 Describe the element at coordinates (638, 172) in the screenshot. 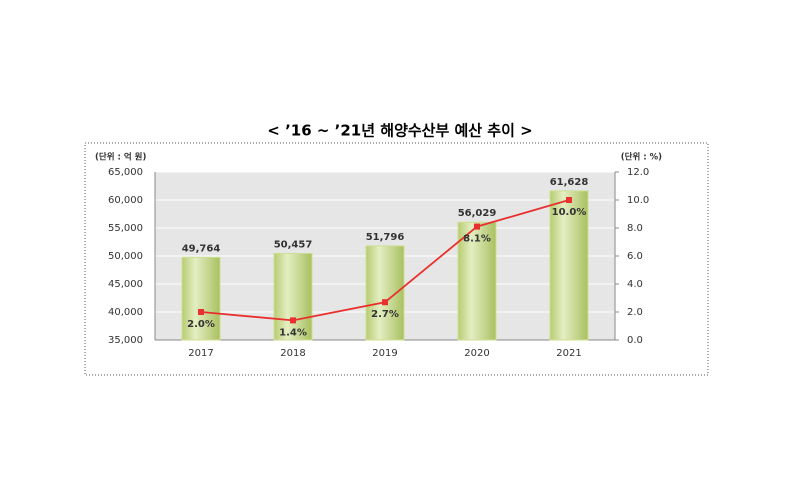

I see `y2-tick-label: 12.0` at that location.